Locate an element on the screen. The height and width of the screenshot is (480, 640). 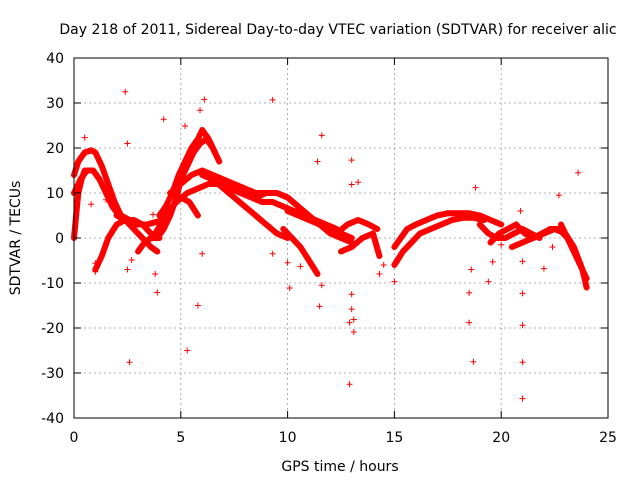
x-tick-label: 5 is located at coordinates (180, 438).